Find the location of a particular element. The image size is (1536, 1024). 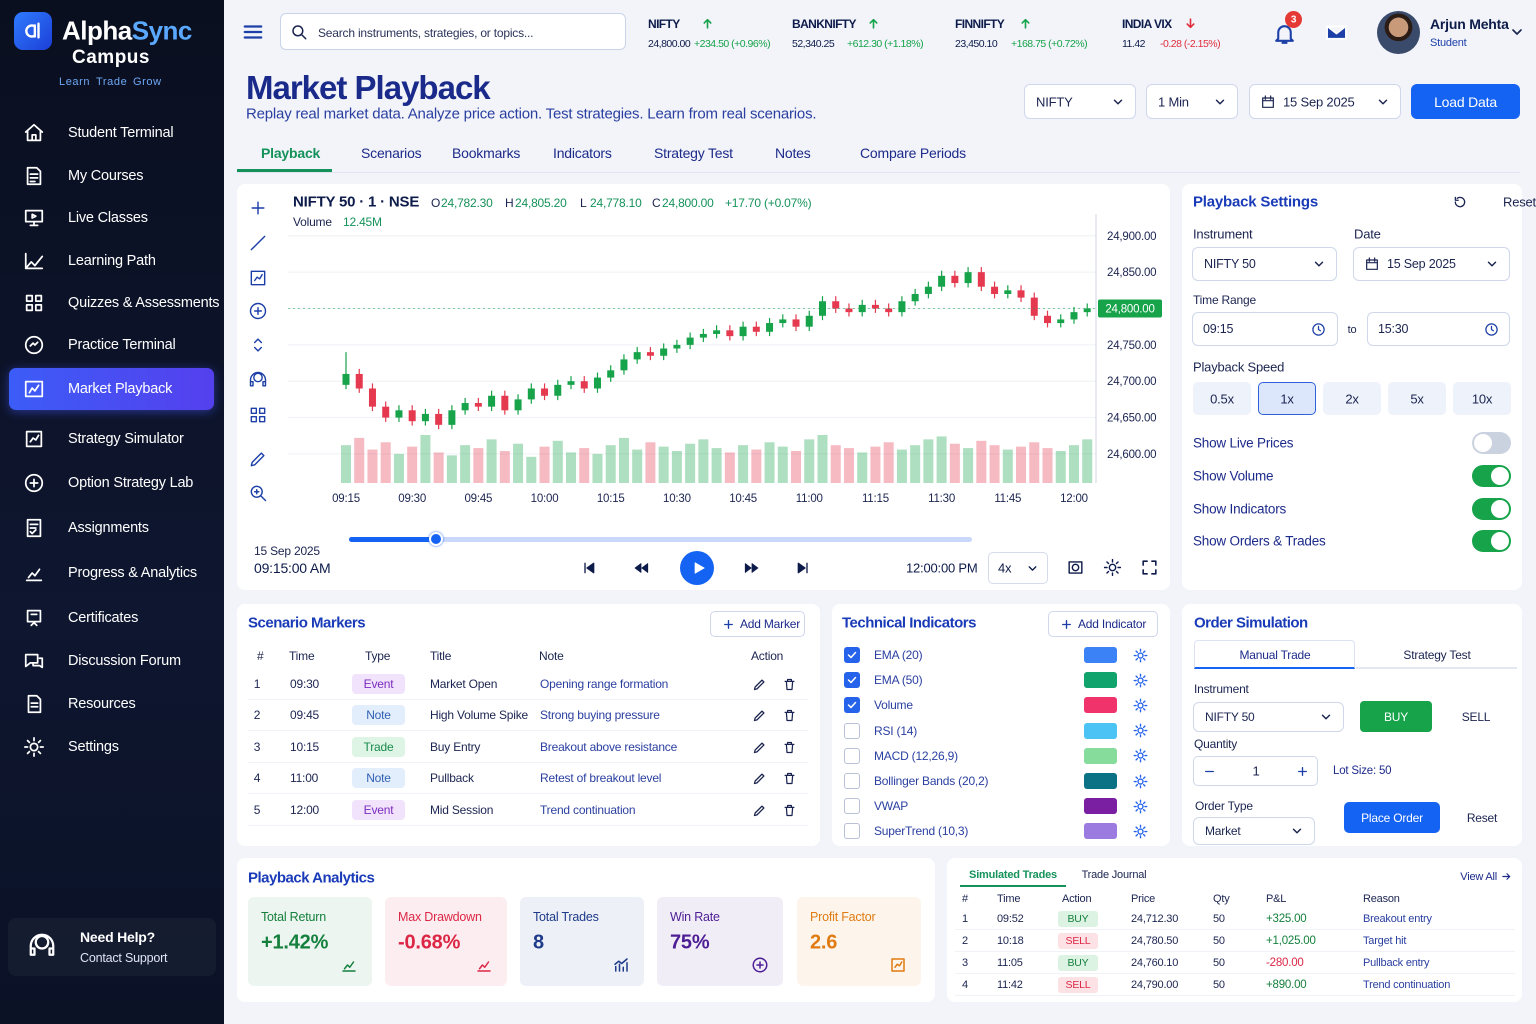

nav-item: Practice Terminal is located at coordinates (122, 345).